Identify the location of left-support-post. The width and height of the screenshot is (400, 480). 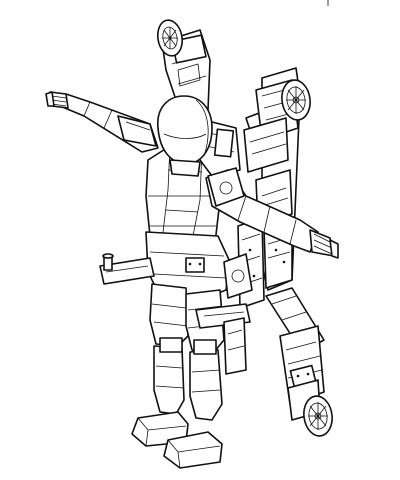
(127, 269).